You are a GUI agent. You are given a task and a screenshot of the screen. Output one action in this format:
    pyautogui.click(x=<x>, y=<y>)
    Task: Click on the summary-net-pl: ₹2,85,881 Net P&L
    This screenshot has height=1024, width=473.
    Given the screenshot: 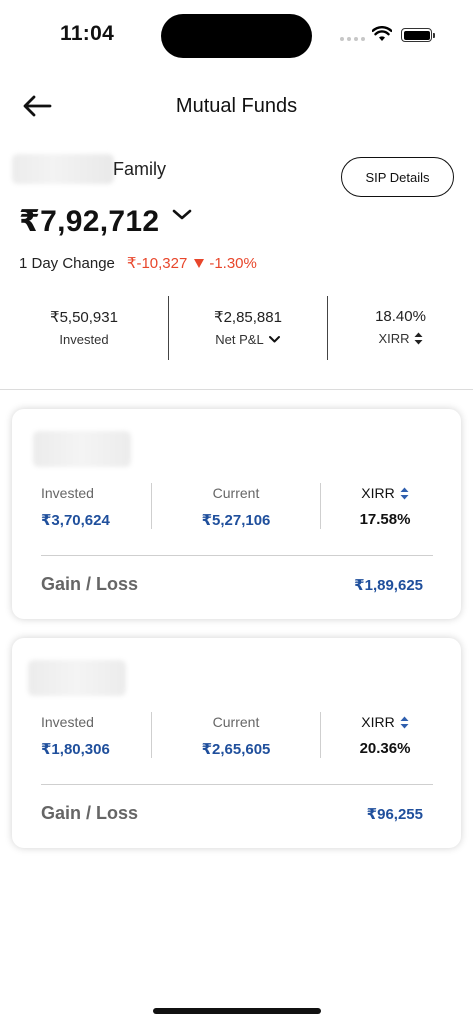 What is the action you would take?
    pyautogui.click(x=248, y=327)
    